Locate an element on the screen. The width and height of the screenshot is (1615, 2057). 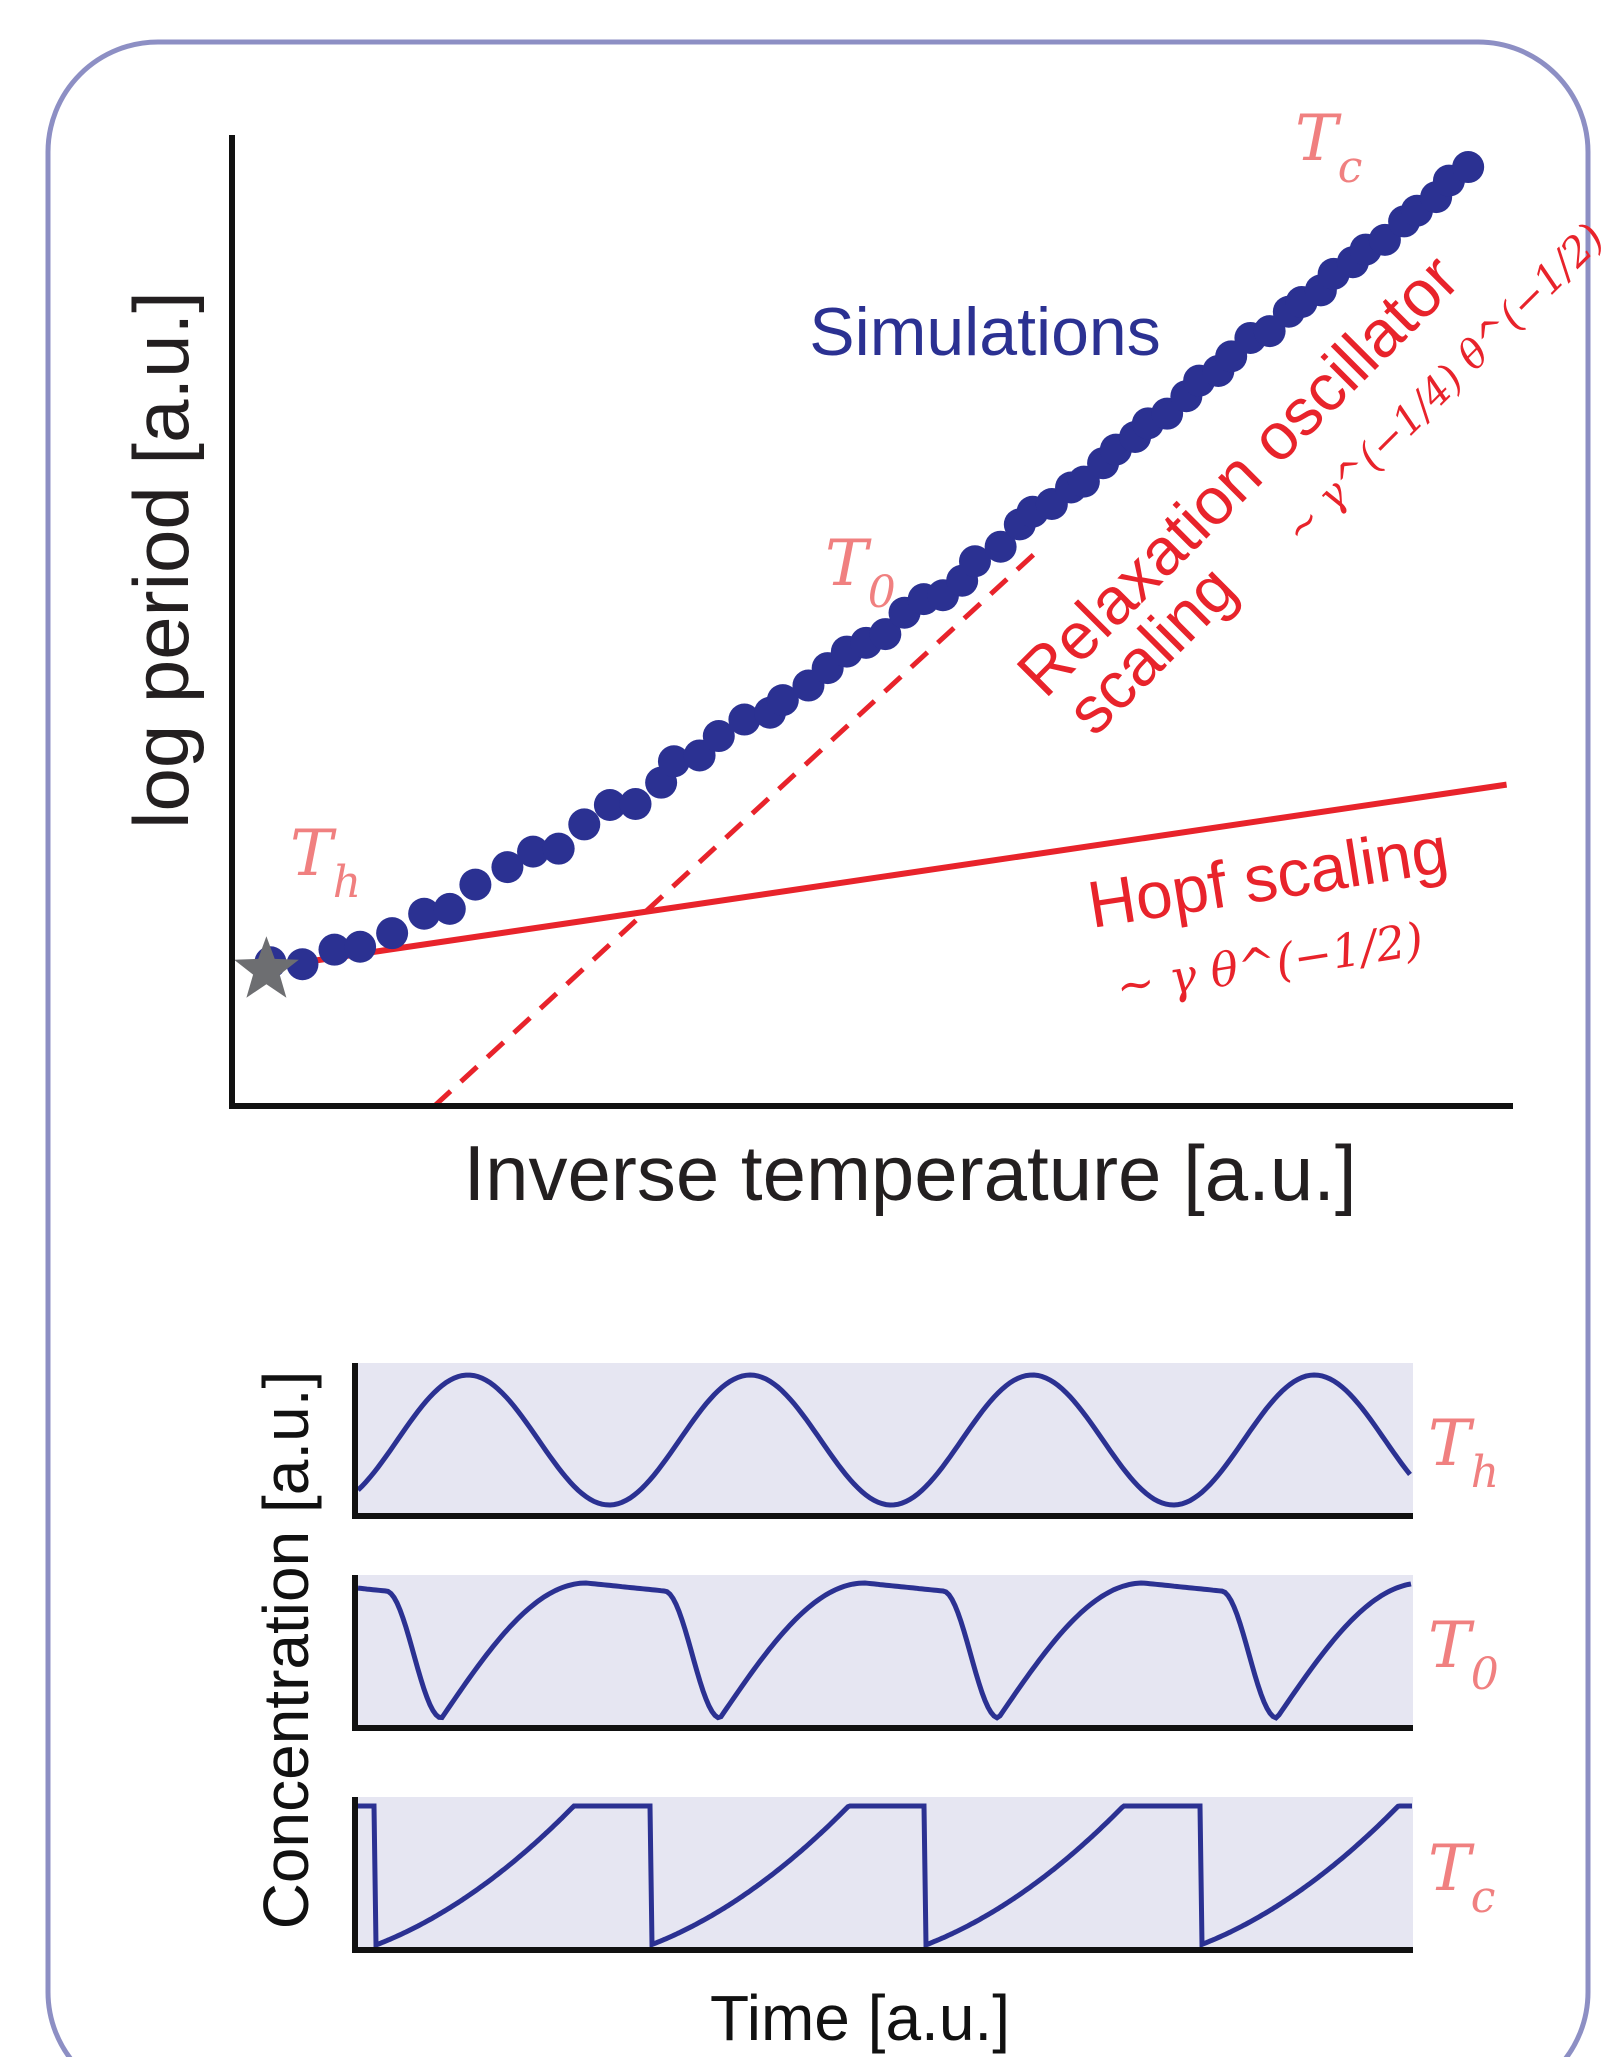
relaxation-scaling-line is located at coordinates (736, 827).